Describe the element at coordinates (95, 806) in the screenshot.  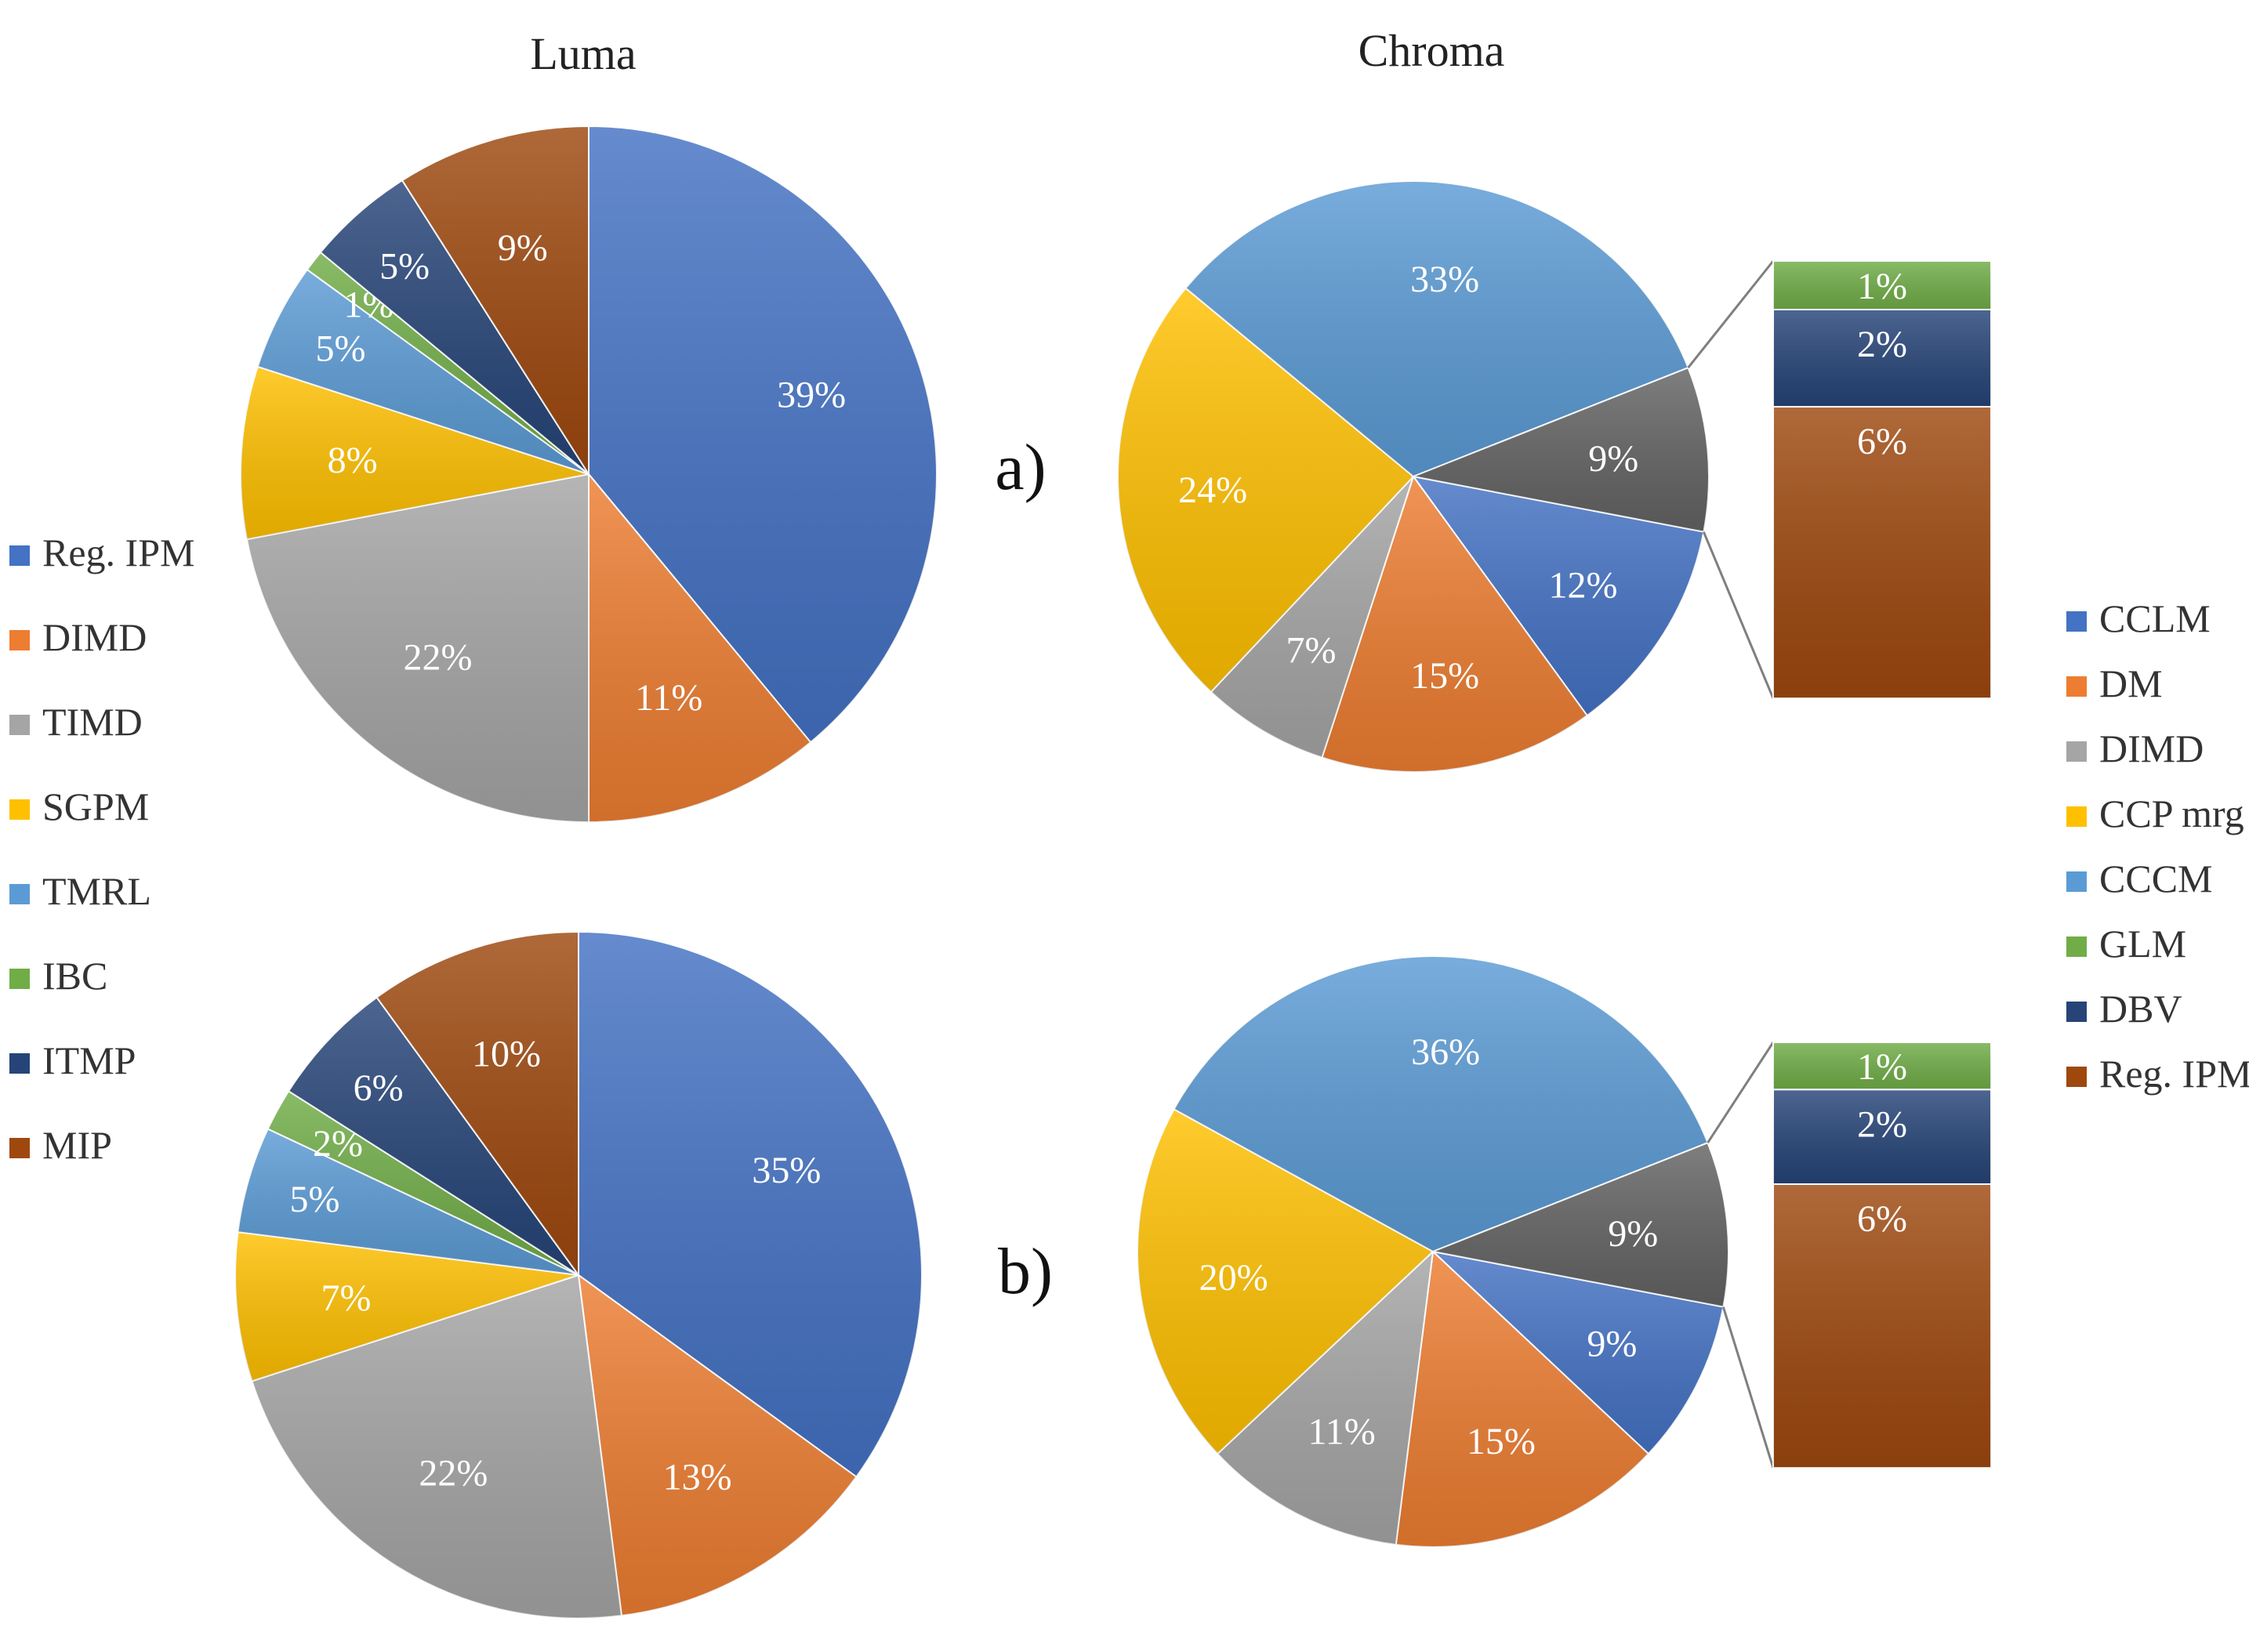
I see `luma-legend-label-sgpm: SGPM` at that location.